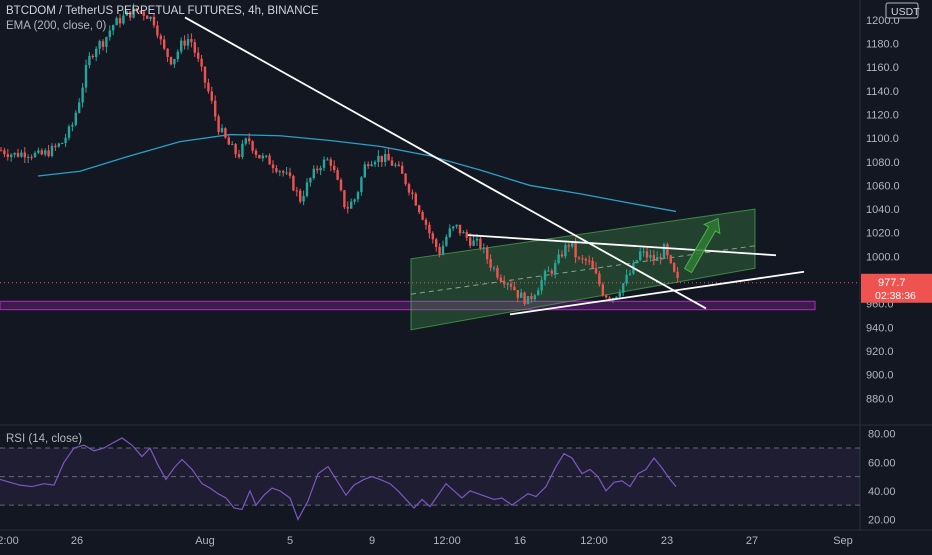  What do you see at coordinates (882, 68) in the screenshot?
I see `price-tick-label: 1160.0` at bounding box center [882, 68].